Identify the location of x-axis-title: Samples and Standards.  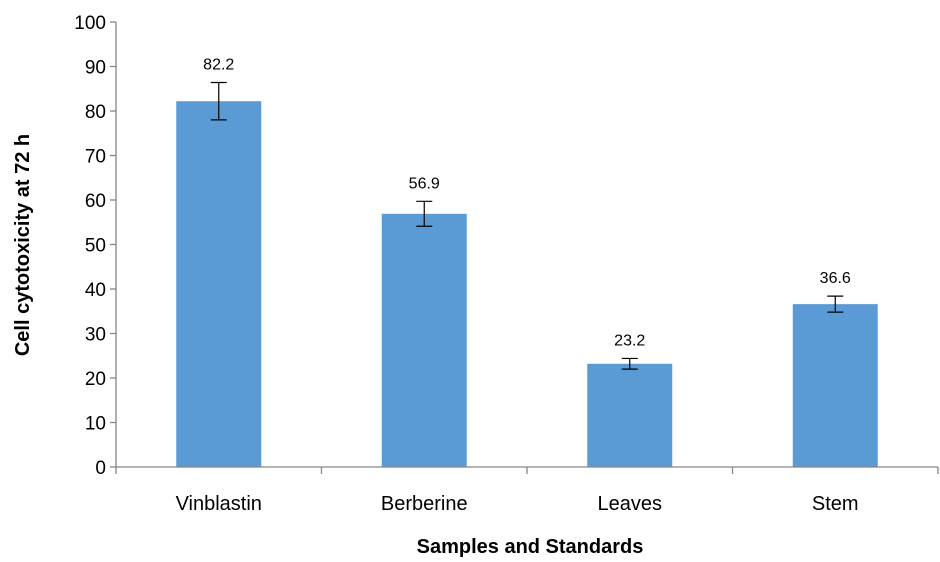
(530, 547).